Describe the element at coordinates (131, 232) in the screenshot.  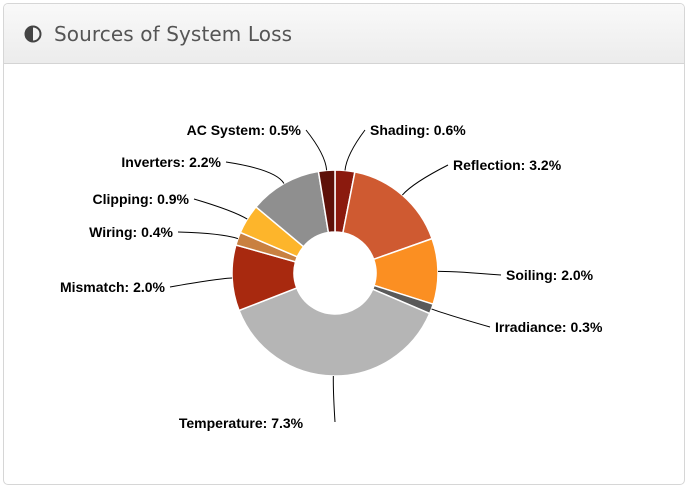
I see `data-label-wiring: Wiring: 0.4%` at that location.